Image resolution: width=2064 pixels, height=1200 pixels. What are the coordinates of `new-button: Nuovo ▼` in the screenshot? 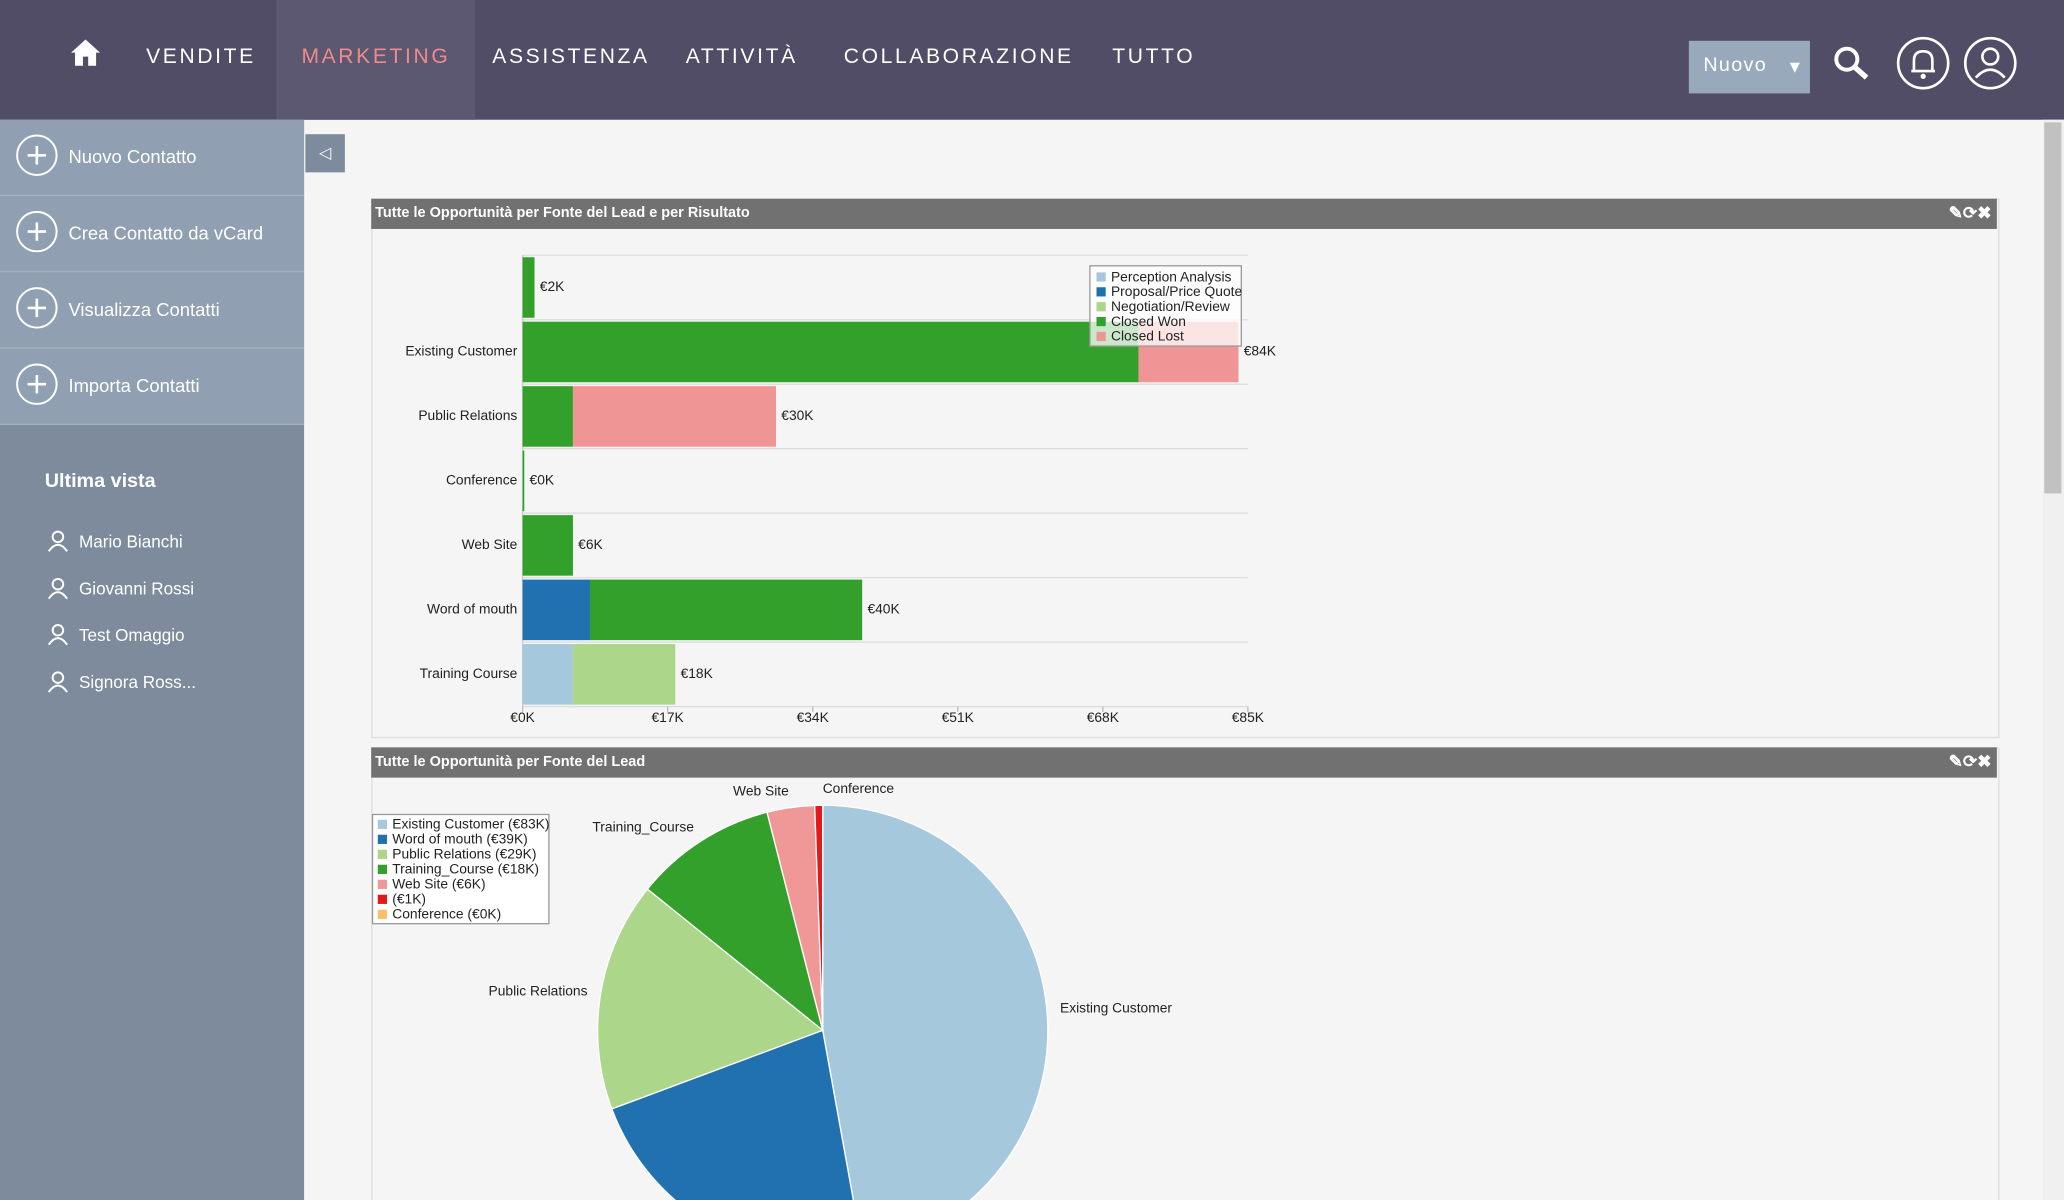 It's located at (1749, 67).